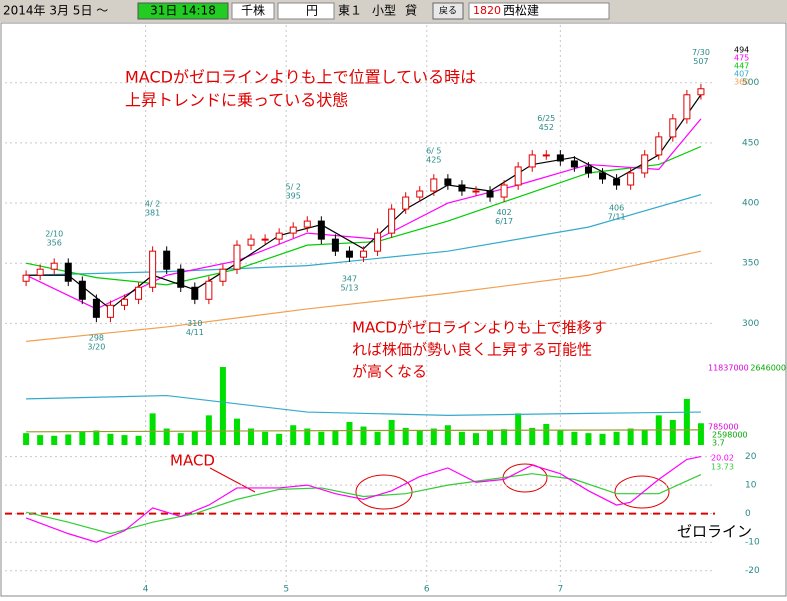 This screenshot has height=601, width=787. What do you see at coordinates (723, 427) in the screenshot?
I see `volume-label: 785000` at bounding box center [723, 427].